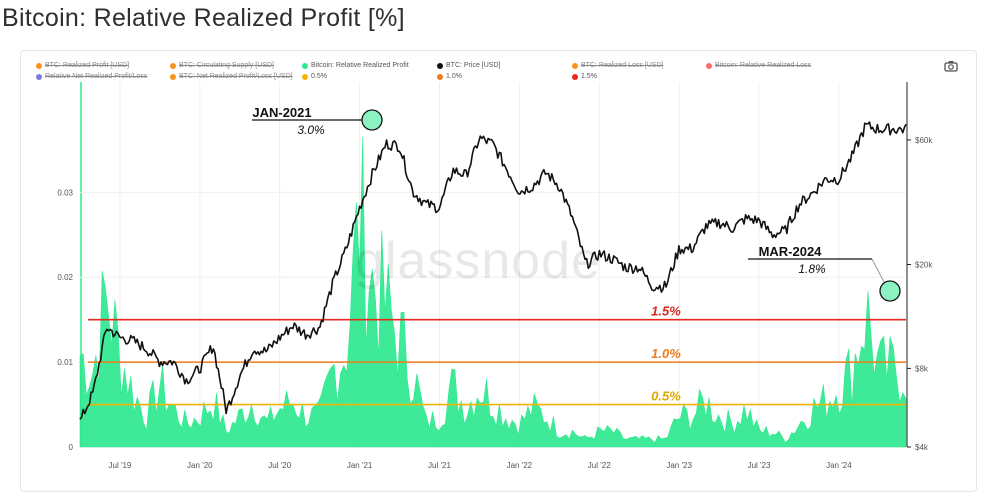 The width and height of the screenshot is (984, 500). What do you see at coordinates (924, 140) in the screenshot?
I see `right-tick-label: $60k` at bounding box center [924, 140].